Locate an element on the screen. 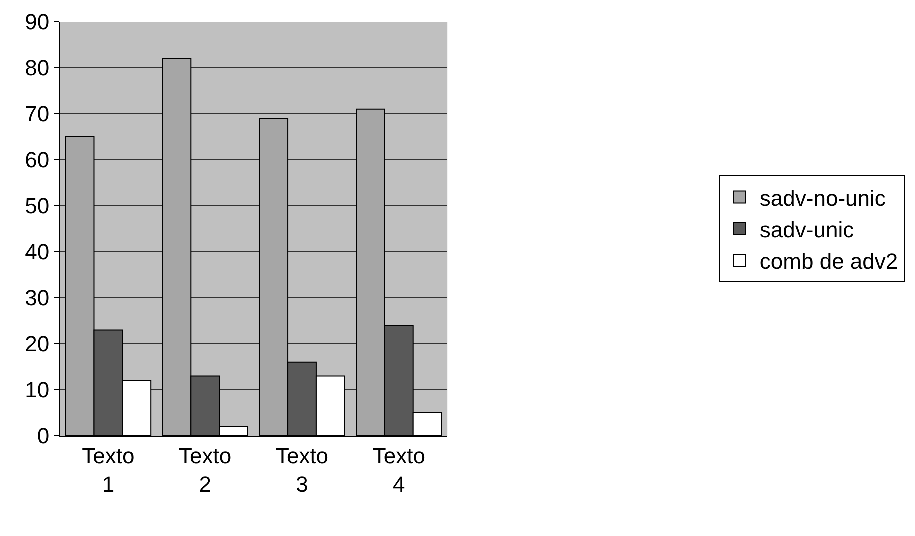 The width and height of the screenshot is (915, 536). y-tick-label: 50 is located at coordinates (37, 206).